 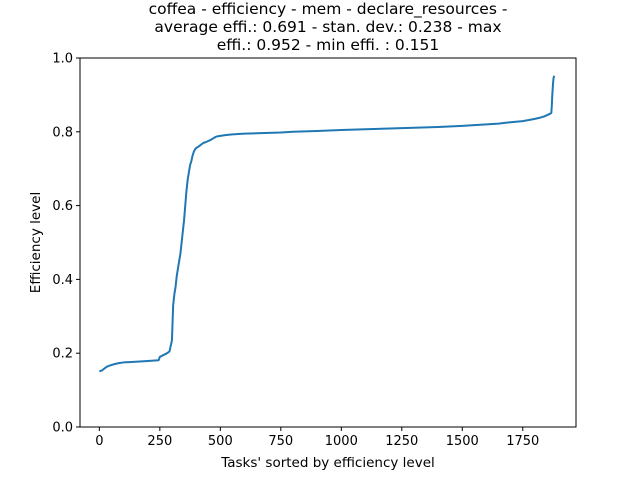 What do you see at coordinates (62, 59) in the screenshot?
I see `y-tick-label: 1.0` at bounding box center [62, 59].